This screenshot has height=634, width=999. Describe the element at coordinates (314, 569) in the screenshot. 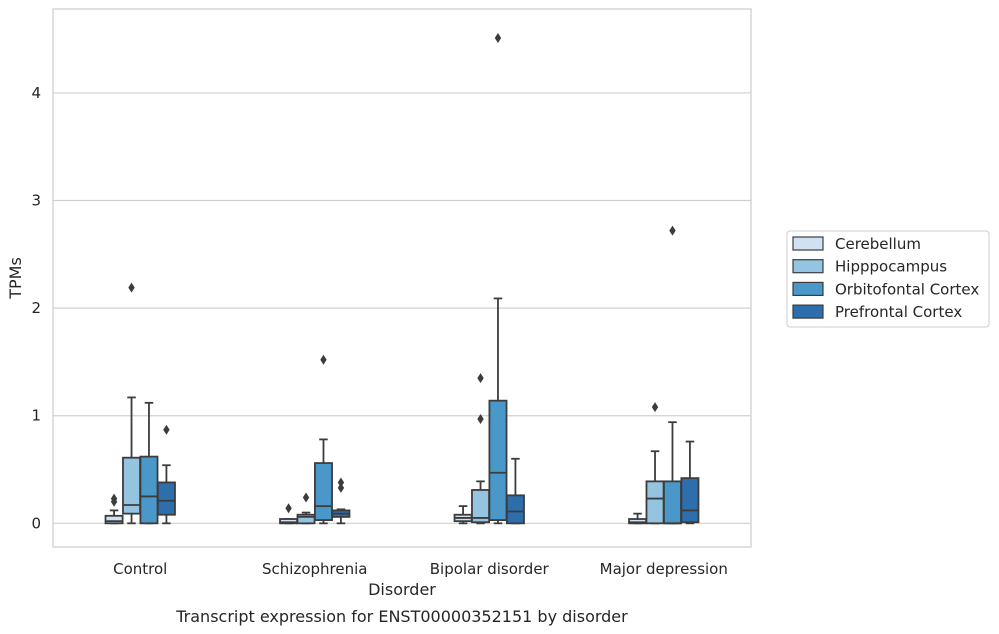

I see `x-tick-label: Schizophrenia` at that location.